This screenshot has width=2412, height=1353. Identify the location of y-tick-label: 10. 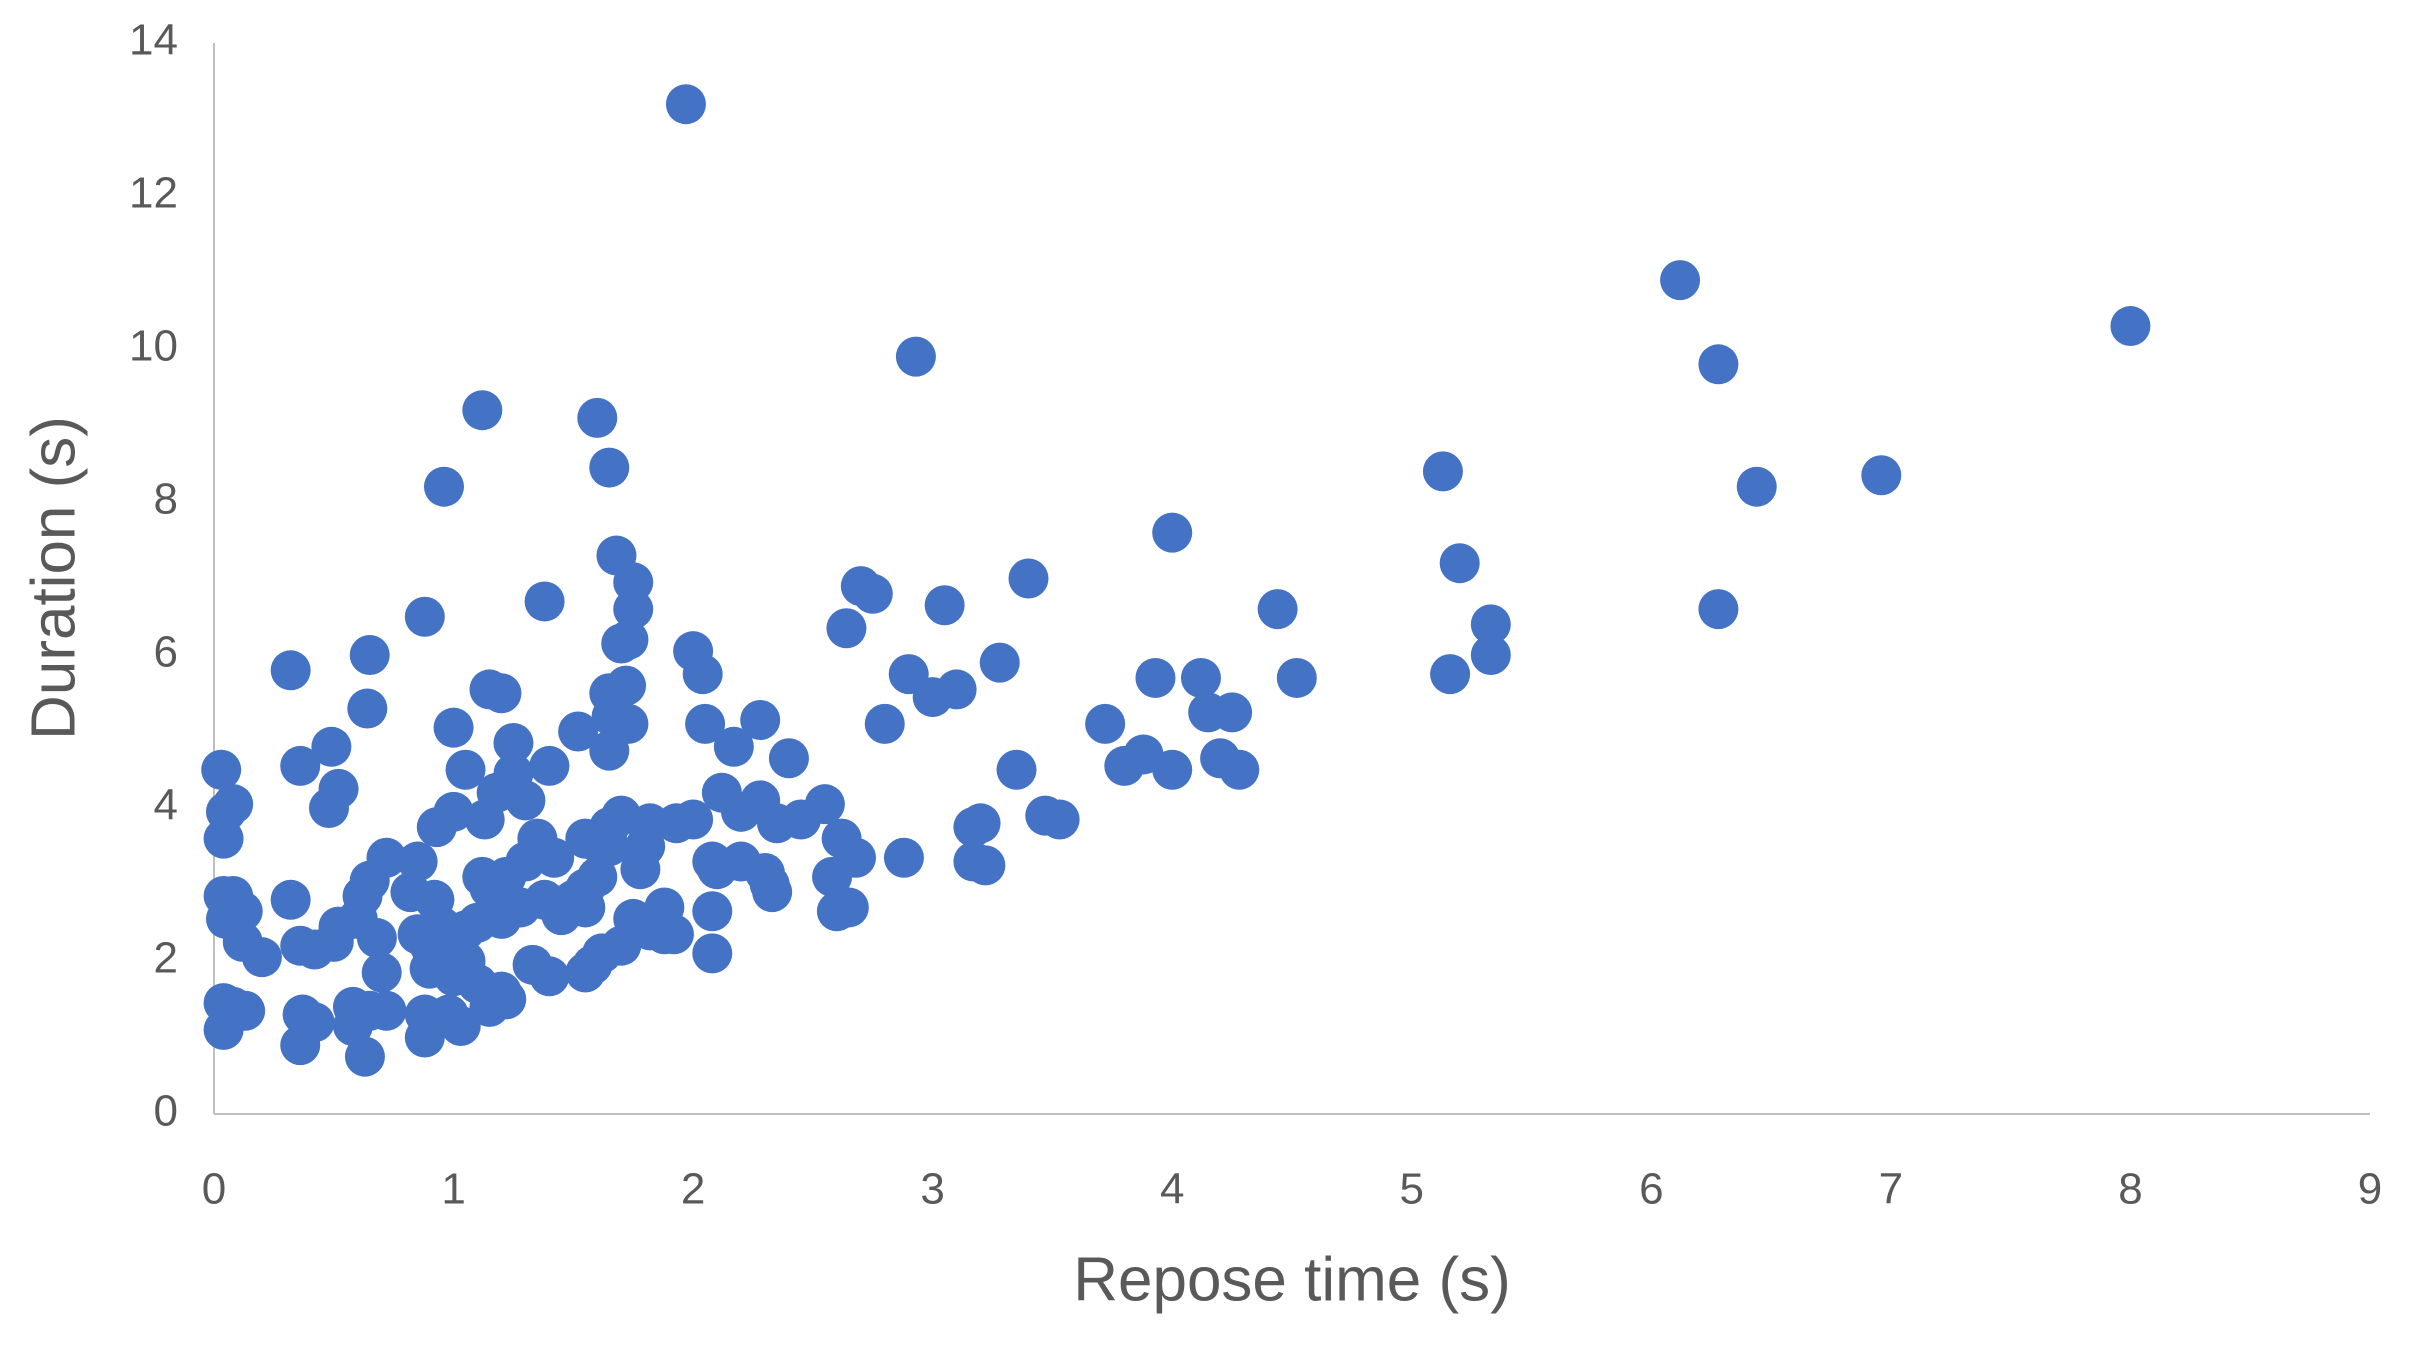
(153, 346).